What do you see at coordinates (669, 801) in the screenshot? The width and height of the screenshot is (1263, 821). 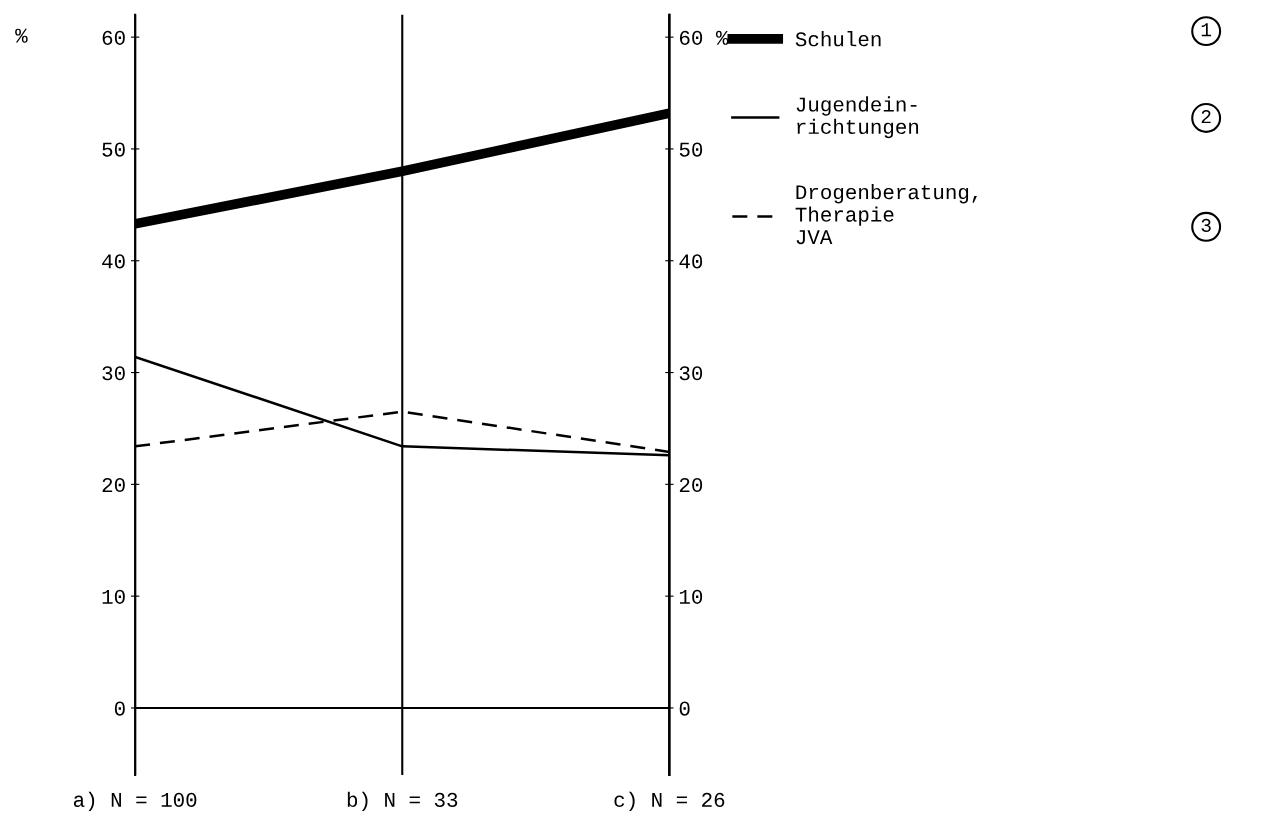 I see `x-tick-label: c) N = 26` at bounding box center [669, 801].